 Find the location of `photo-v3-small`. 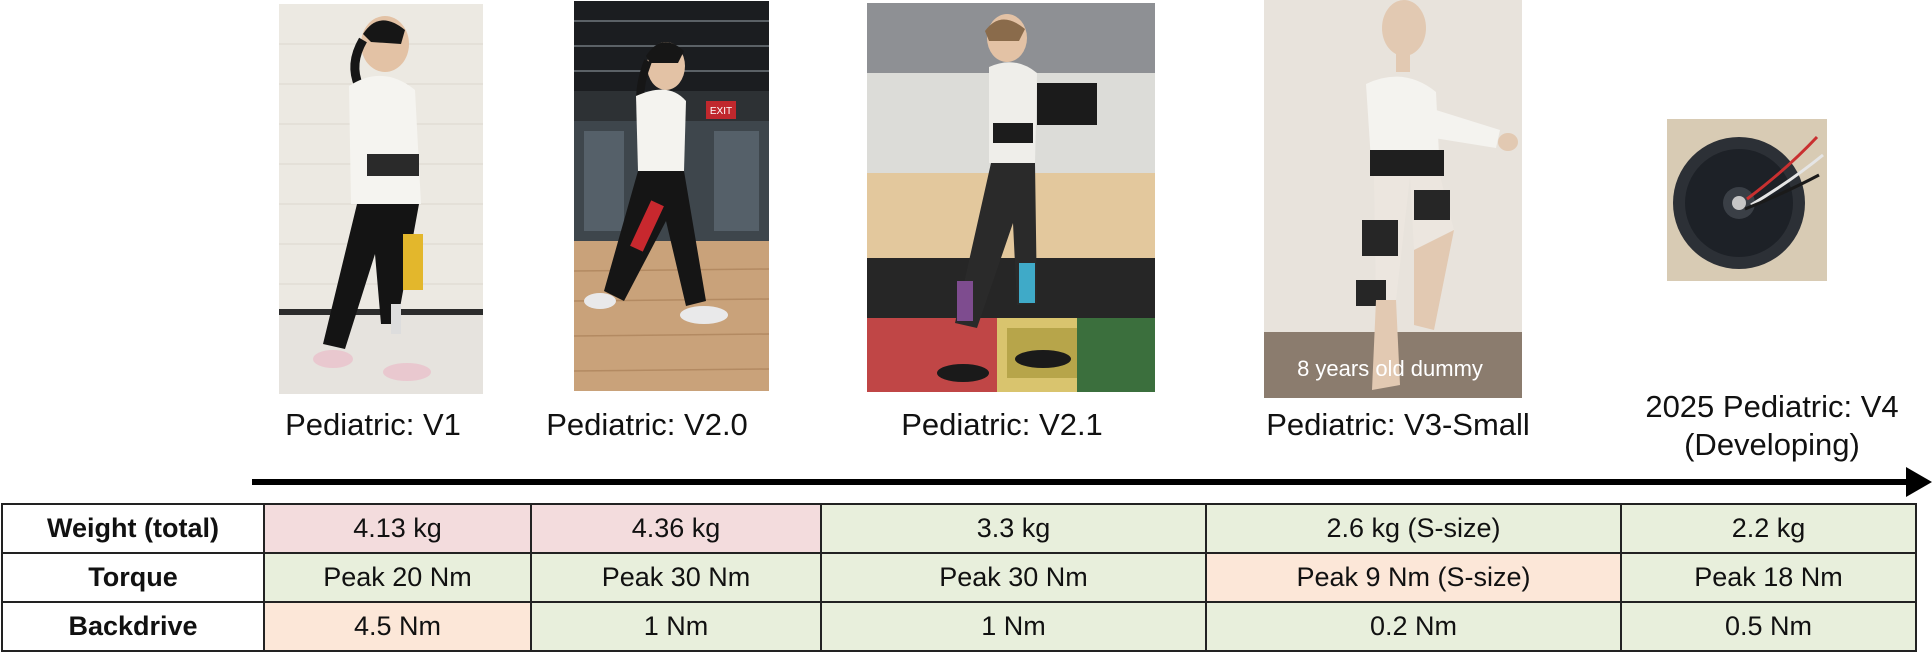

photo-v3-small is located at coordinates (1393, 199).